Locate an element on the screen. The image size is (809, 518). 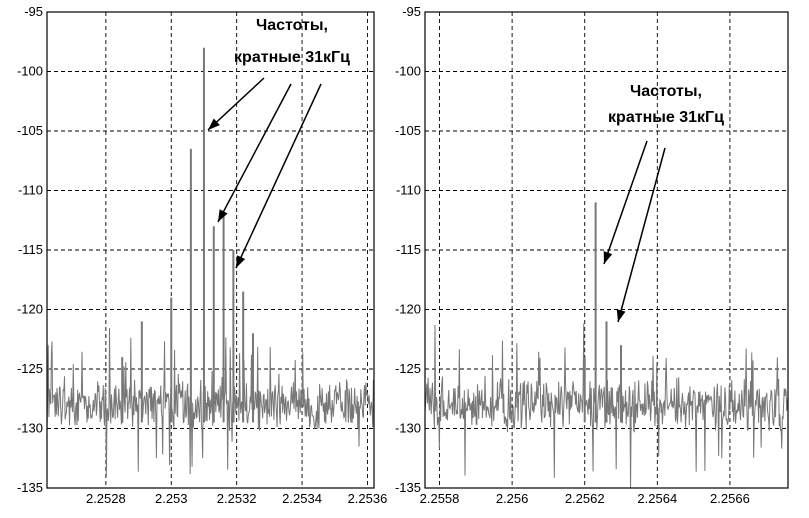
x-tick-label: 2.253 is located at coordinates (171, 498).